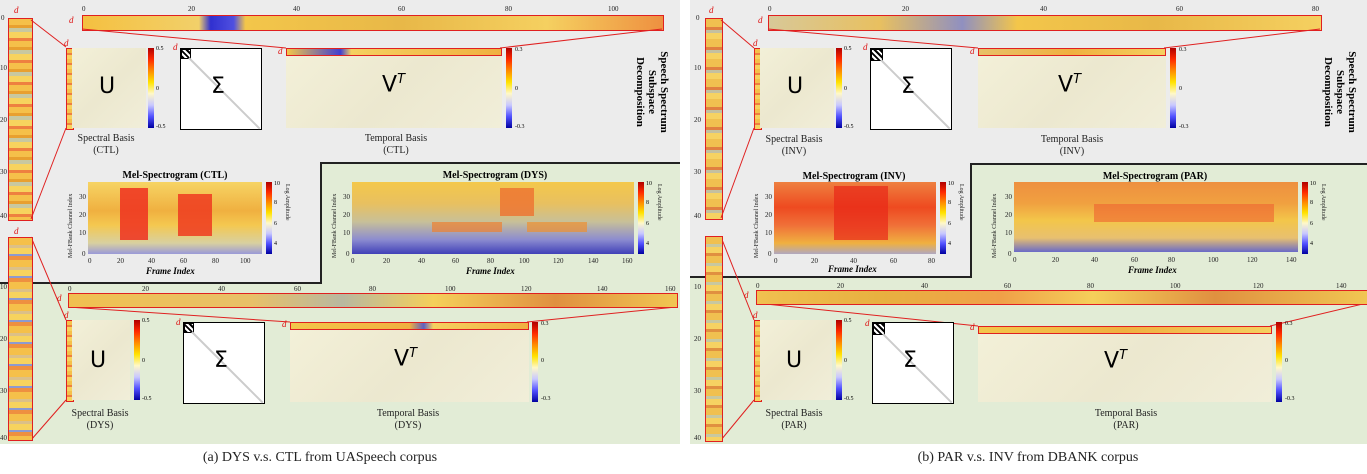 This screenshot has width=1367, height=474. I want to click on vt-colorbar, so click(1279, 362).